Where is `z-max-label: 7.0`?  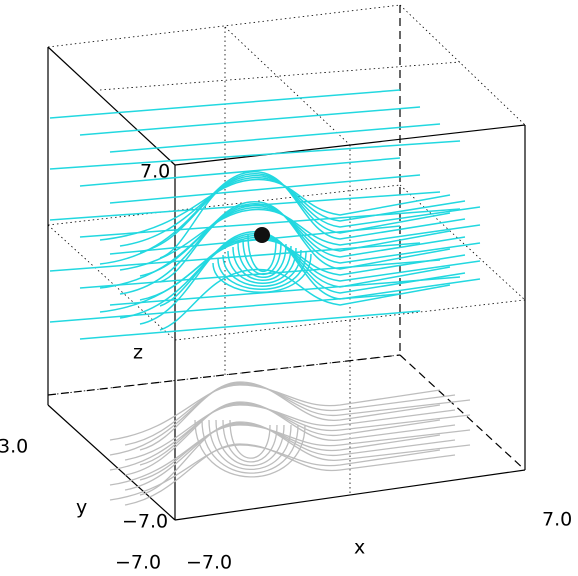 z-max-label: 7.0 is located at coordinates (155, 172).